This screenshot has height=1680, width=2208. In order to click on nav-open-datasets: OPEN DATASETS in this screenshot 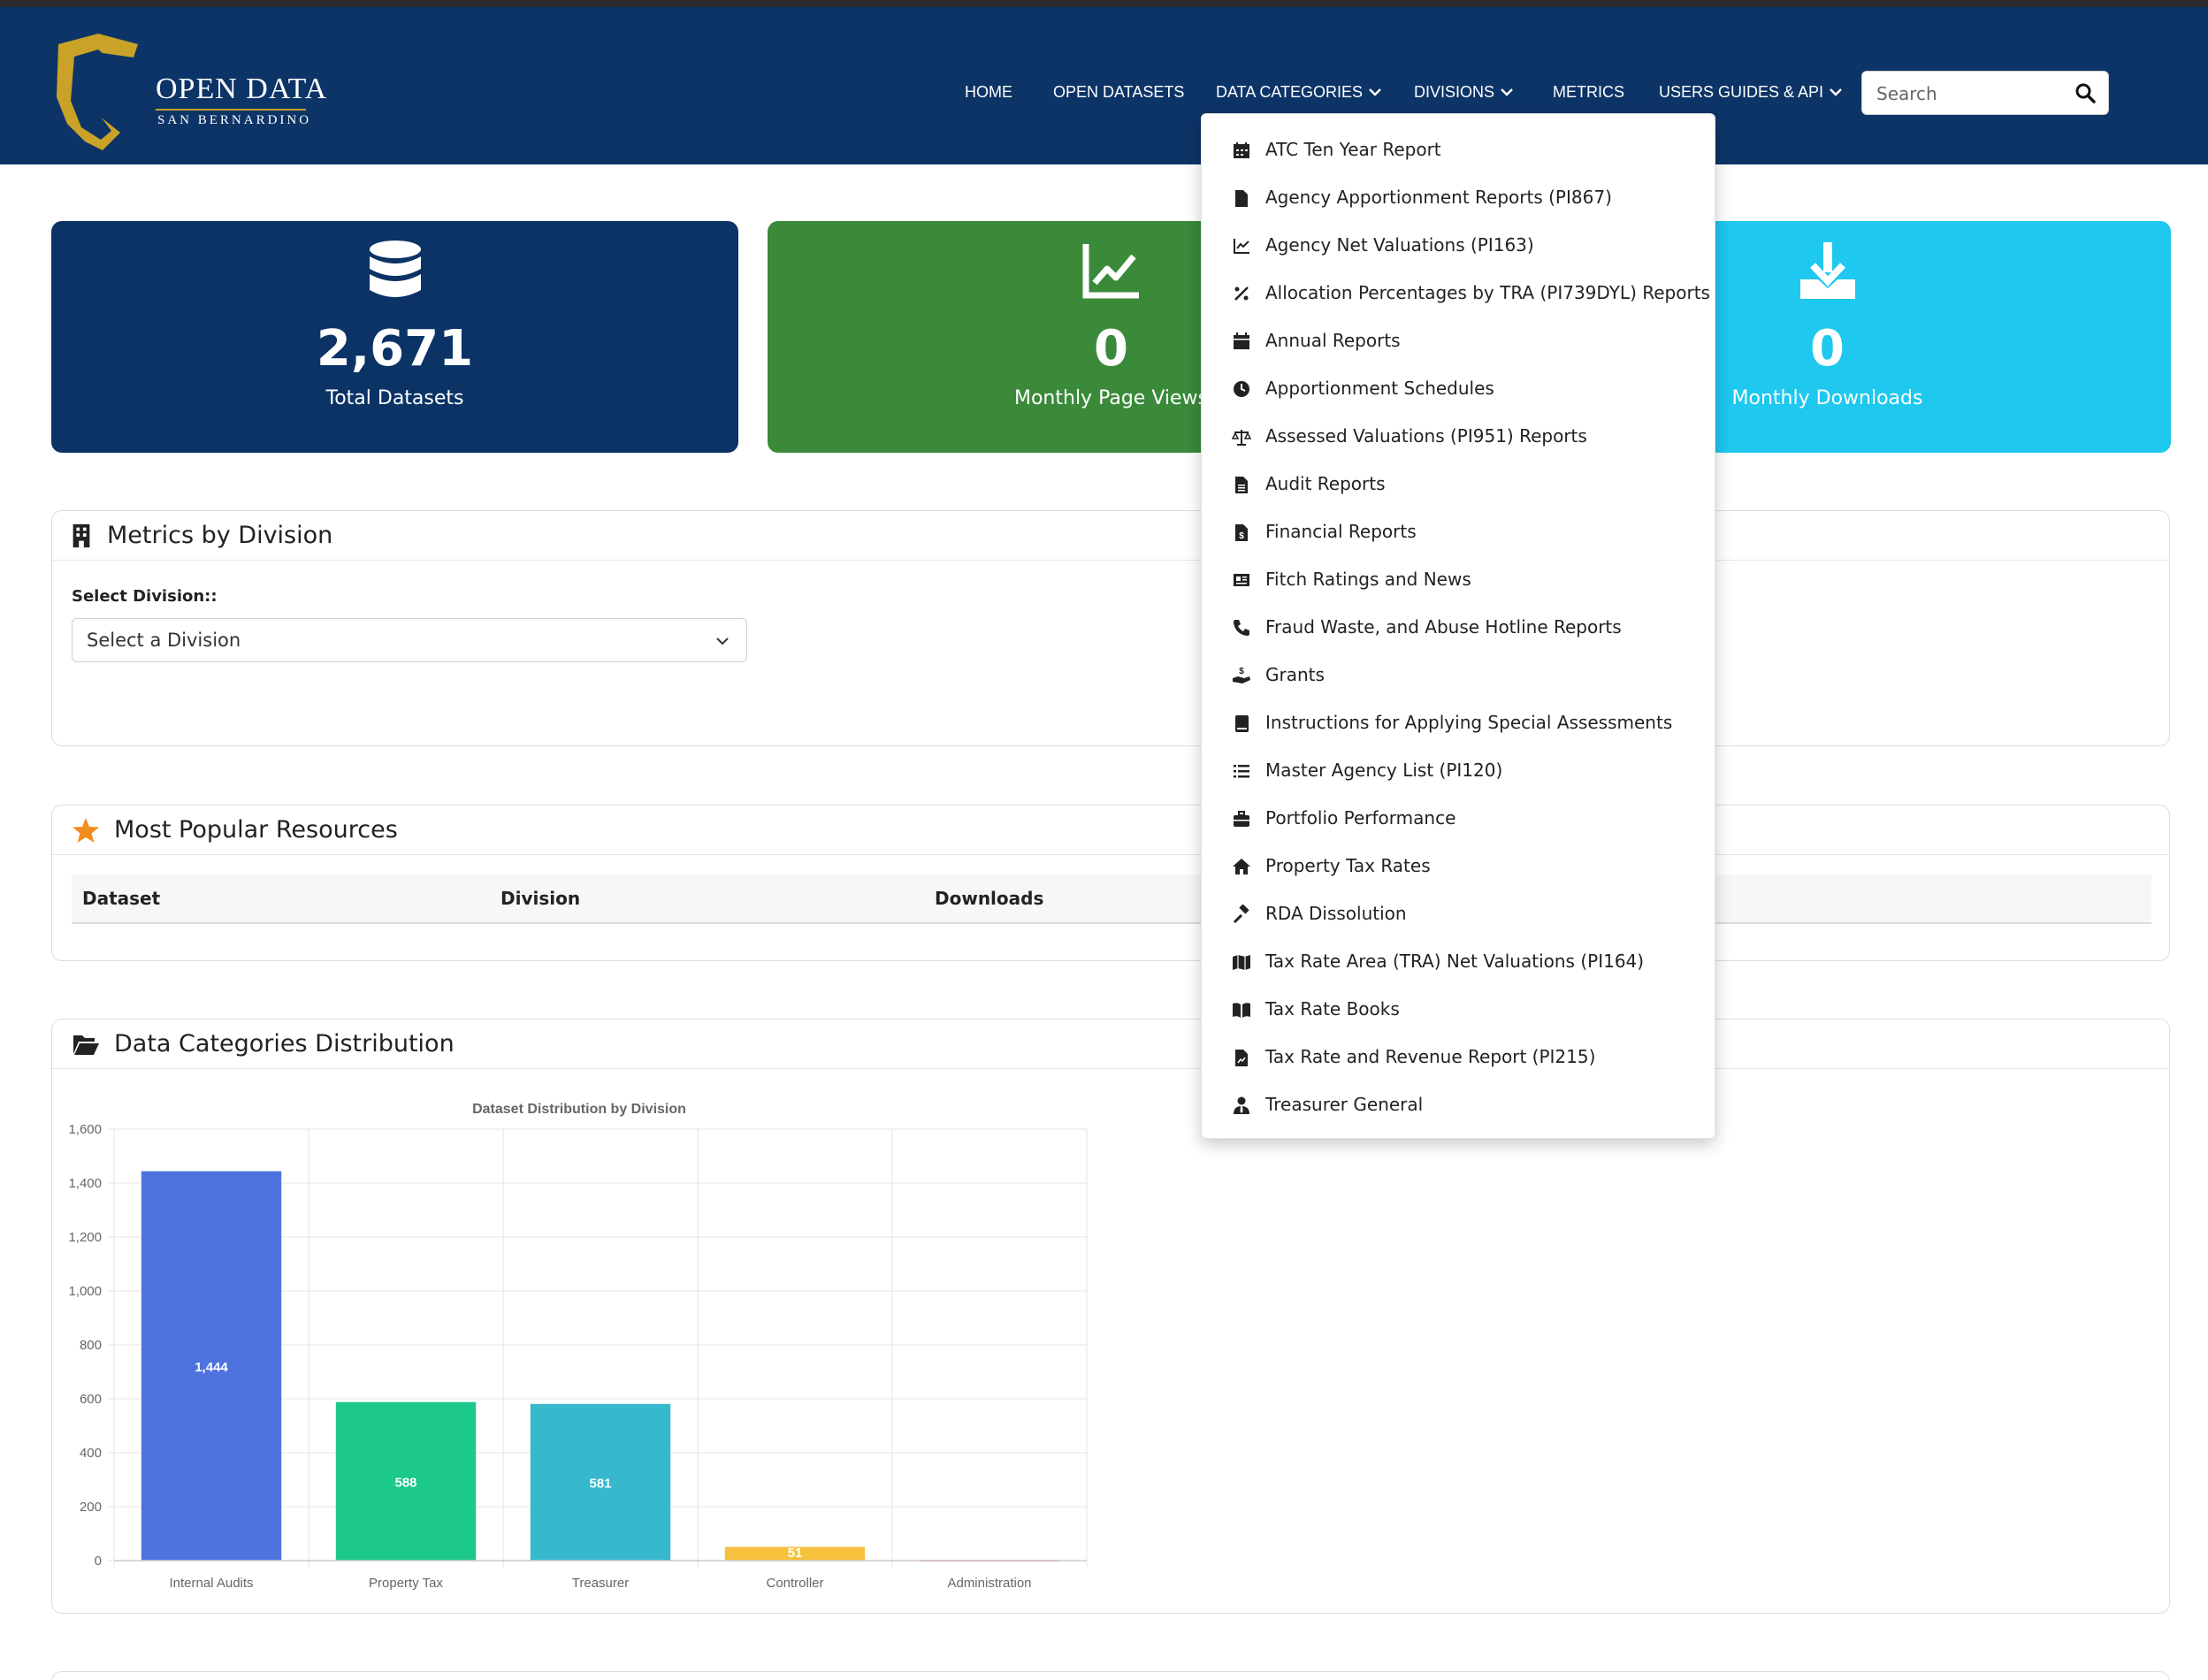, I will do `click(1119, 92)`.